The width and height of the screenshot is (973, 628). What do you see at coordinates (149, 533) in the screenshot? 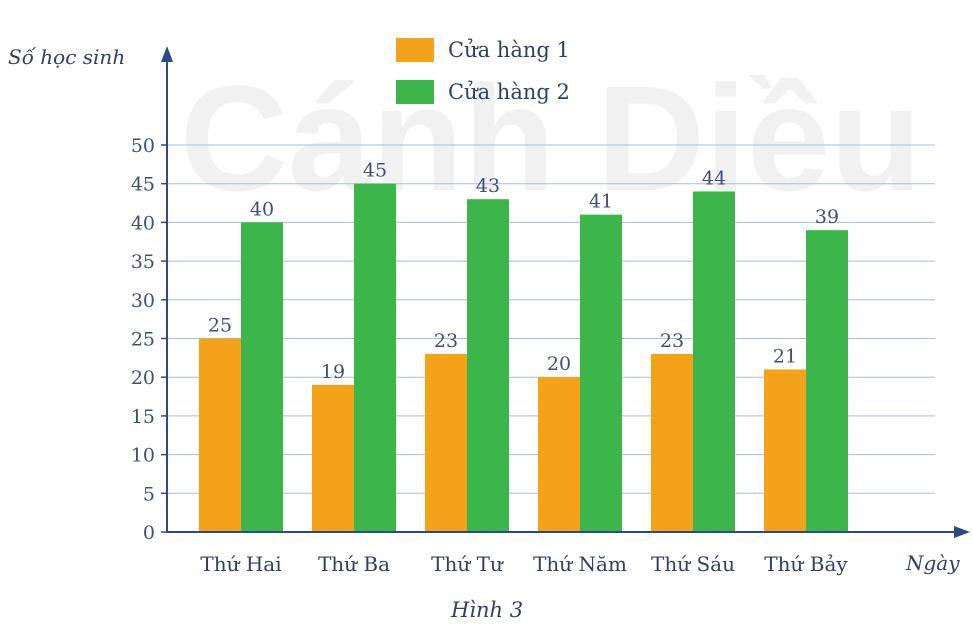
I see `y-tick-label: 0` at bounding box center [149, 533].